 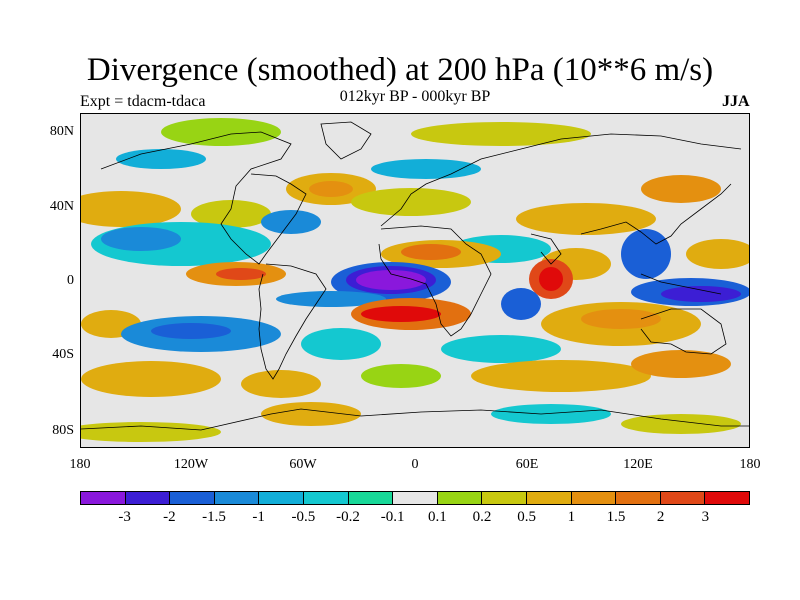 What do you see at coordinates (63, 430) in the screenshot?
I see `lat-label: 80S` at bounding box center [63, 430].